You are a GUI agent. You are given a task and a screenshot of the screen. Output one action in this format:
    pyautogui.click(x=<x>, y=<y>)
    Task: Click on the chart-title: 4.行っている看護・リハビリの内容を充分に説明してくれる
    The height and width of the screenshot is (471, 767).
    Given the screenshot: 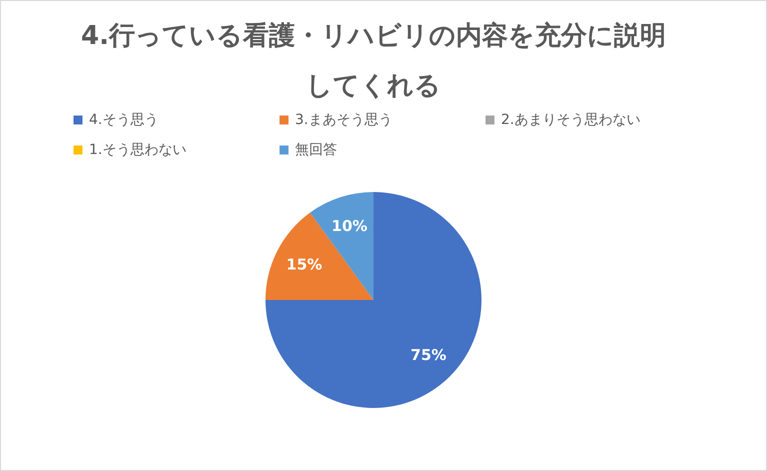 What is the action you would take?
    pyautogui.click(x=373, y=61)
    